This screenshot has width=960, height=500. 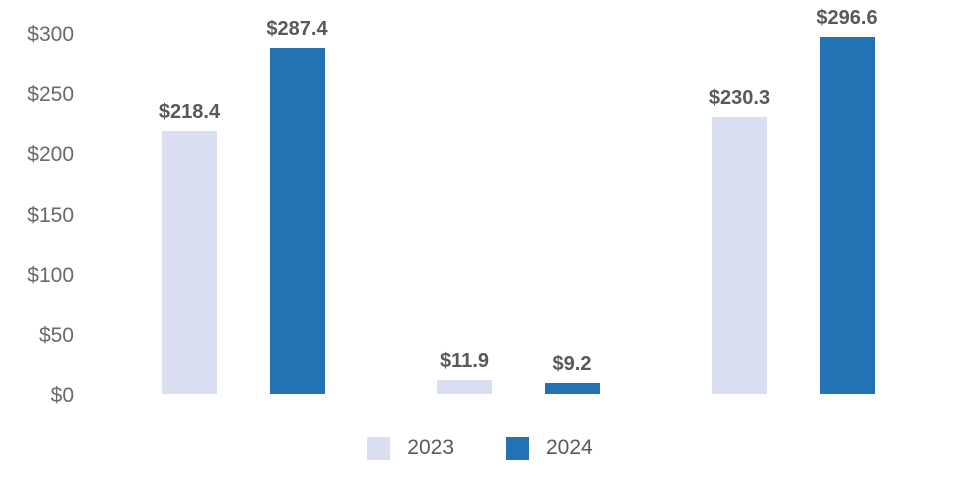 I want to click on legend-item-2024: 2024, so click(x=549, y=448).